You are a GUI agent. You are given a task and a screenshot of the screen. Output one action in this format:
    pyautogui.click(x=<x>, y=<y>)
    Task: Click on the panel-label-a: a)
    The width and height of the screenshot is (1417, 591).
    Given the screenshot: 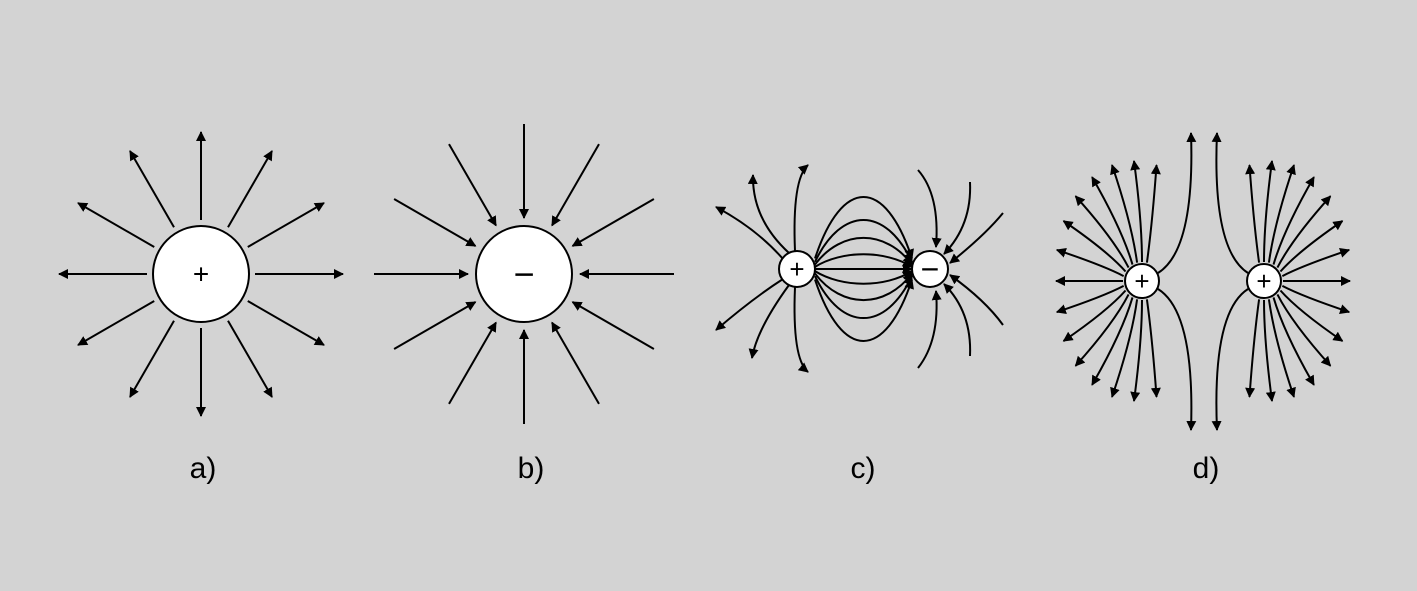 What is the action you would take?
    pyautogui.click(x=203, y=468)
    